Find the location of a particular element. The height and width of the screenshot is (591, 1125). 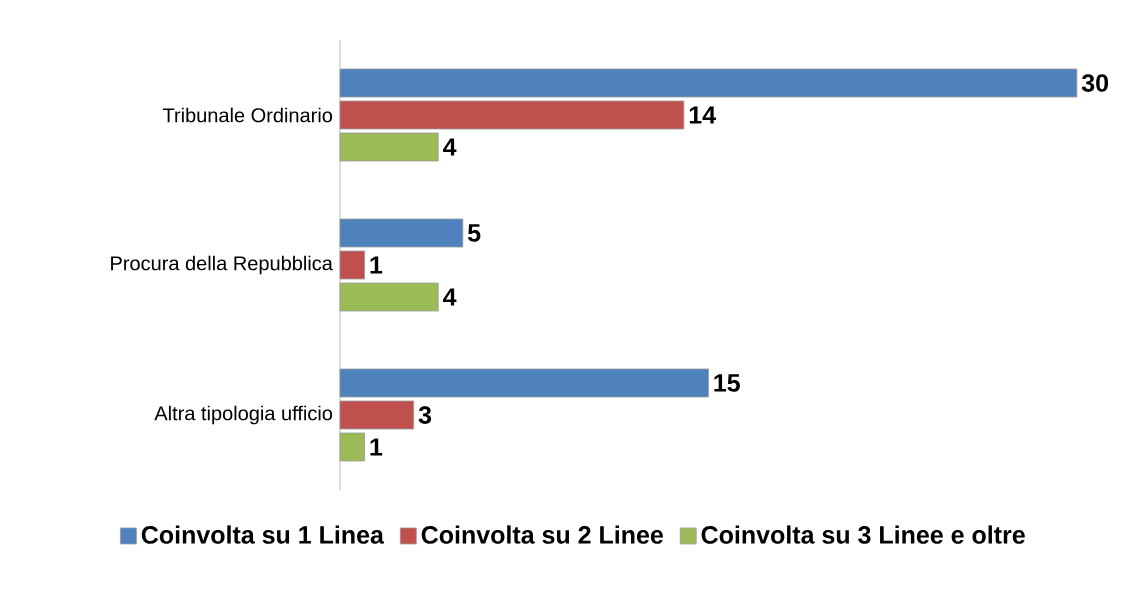

legend-label: Coinvolta su 1 Linea is located at coordinates (263, 534).